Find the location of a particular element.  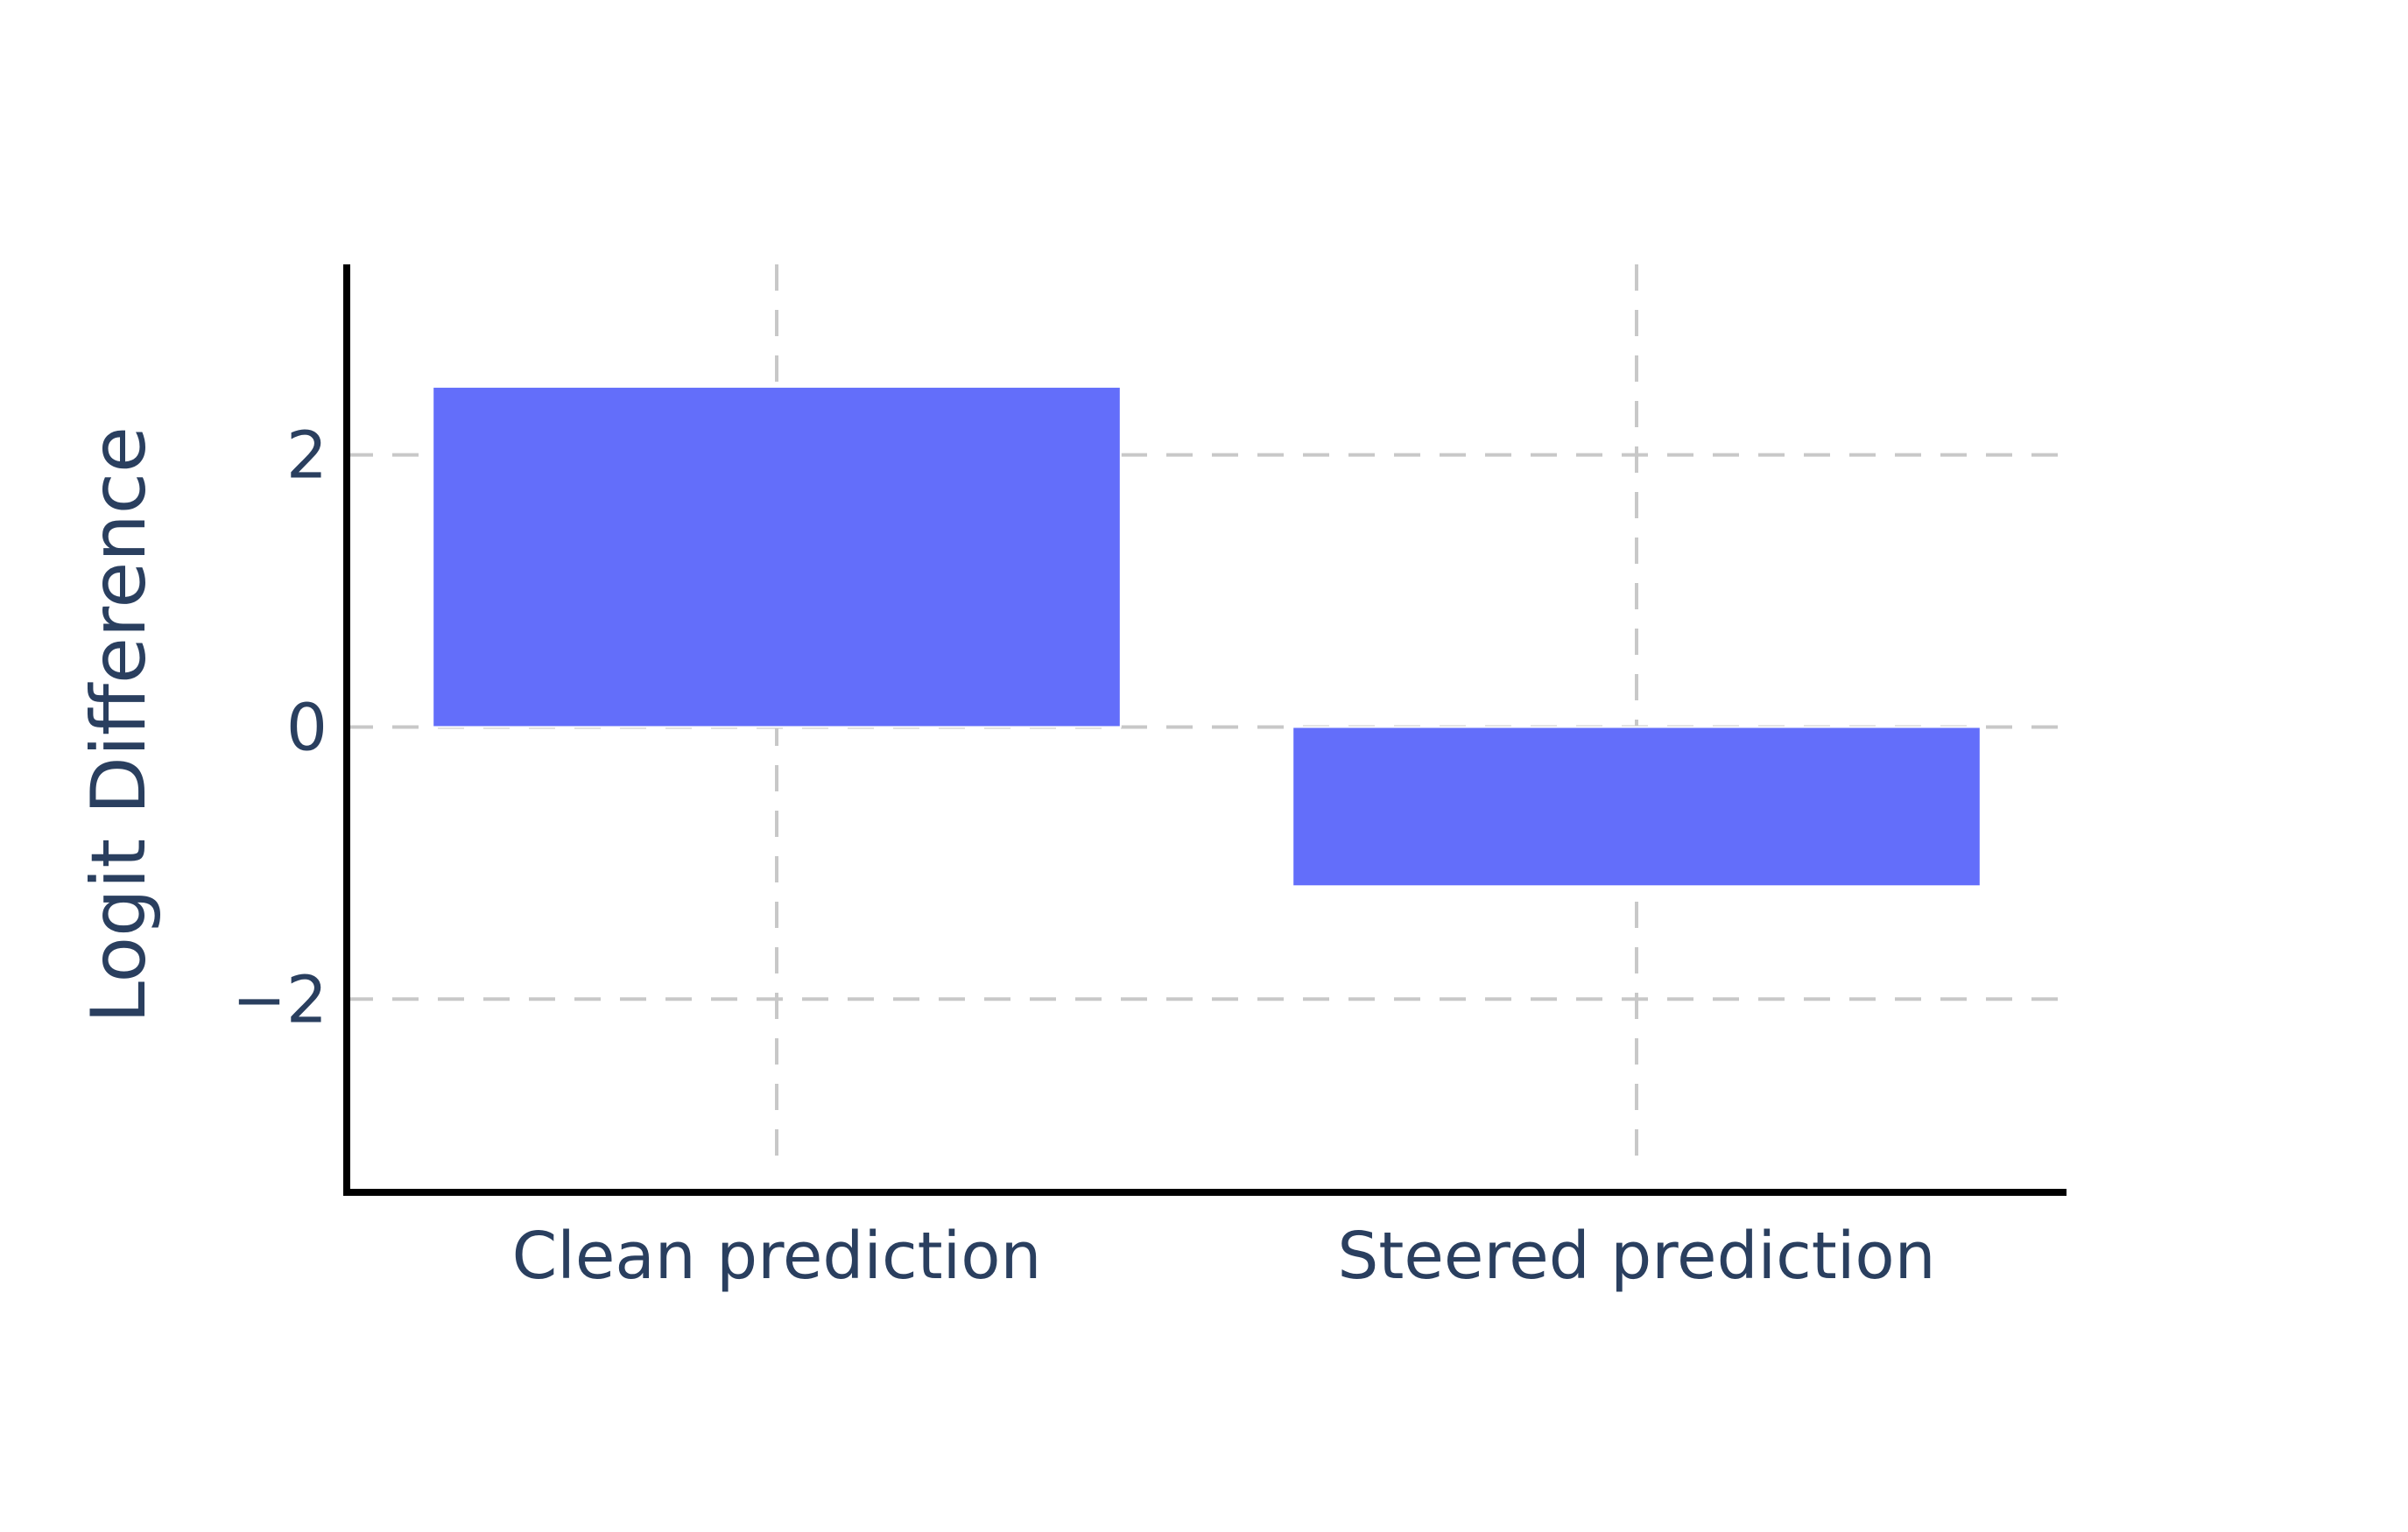

y-tick-label-2: 2 is located at coordinates (306, 456).